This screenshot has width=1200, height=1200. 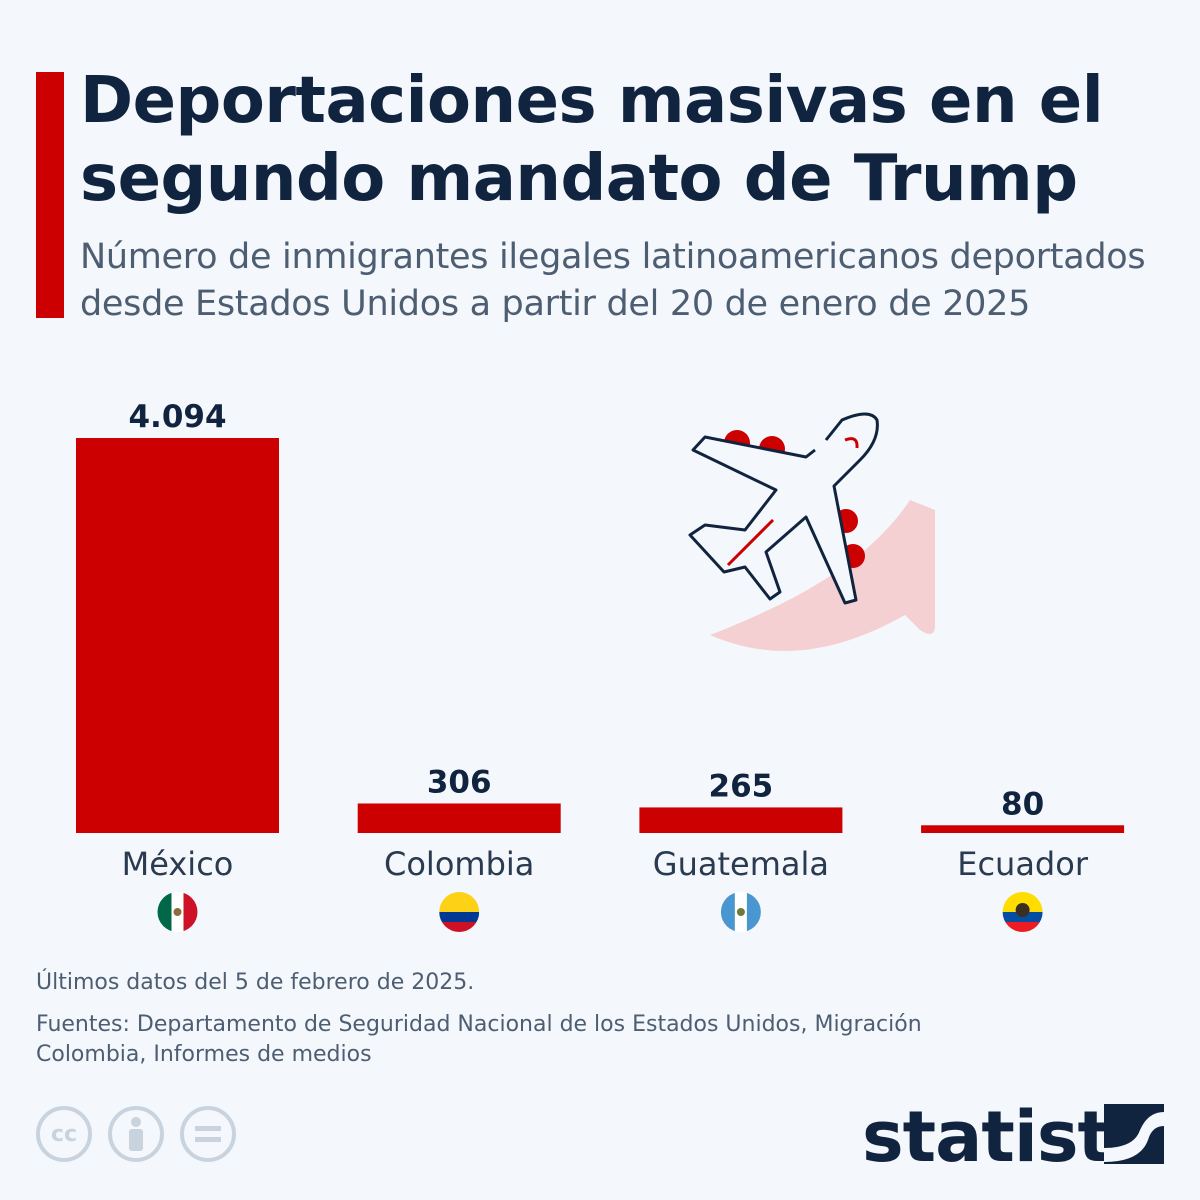 I want to click on category-label: Guatemala, so click(x=741, y=864).